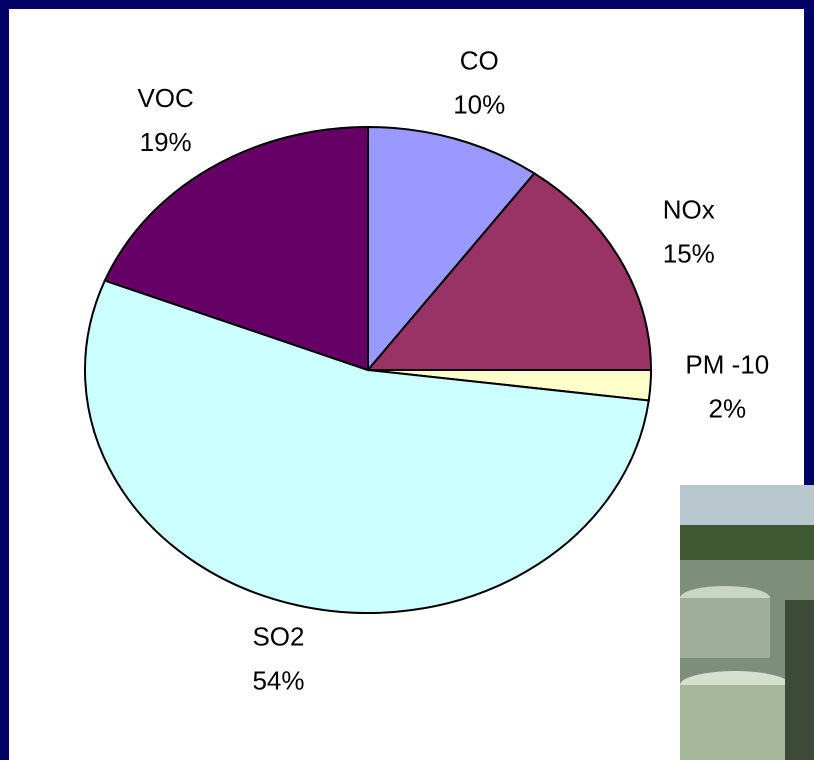 The image size is (814, 760). Describe the element at coordinates (689, 210) in the screenshot. I see `slice-label: NOx` at that location.